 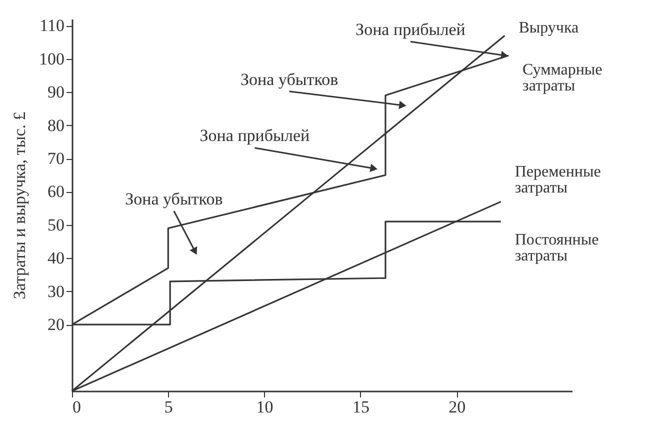 What do you see at coordinates (56, 324) in the screenshot?
I see `y-tick-label: 20` at bounding box center [56, 324].